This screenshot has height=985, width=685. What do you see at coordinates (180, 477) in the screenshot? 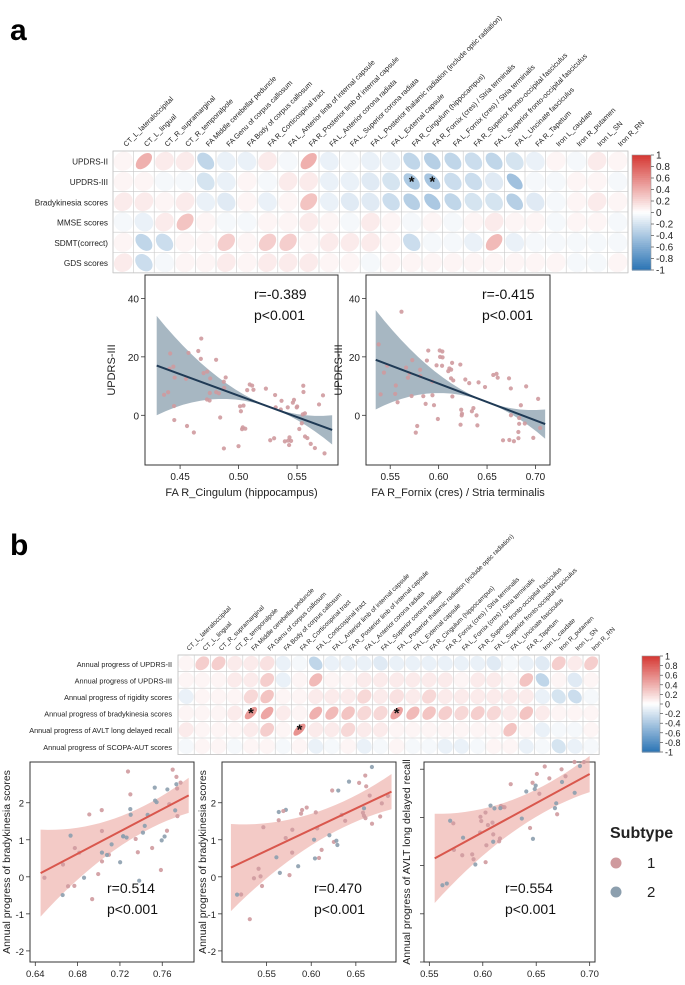
I see `x-tick-label: 0.45` at bounding box center [180, 477].